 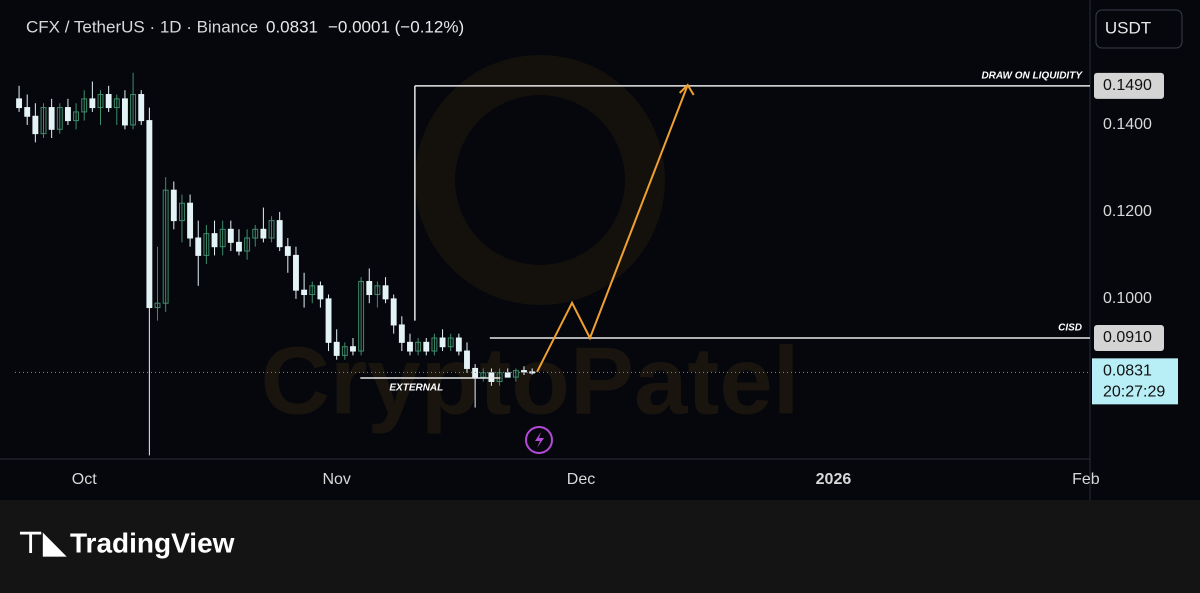 I want to click on level-price-label: 0.0910, so click(x=1127, y=337).